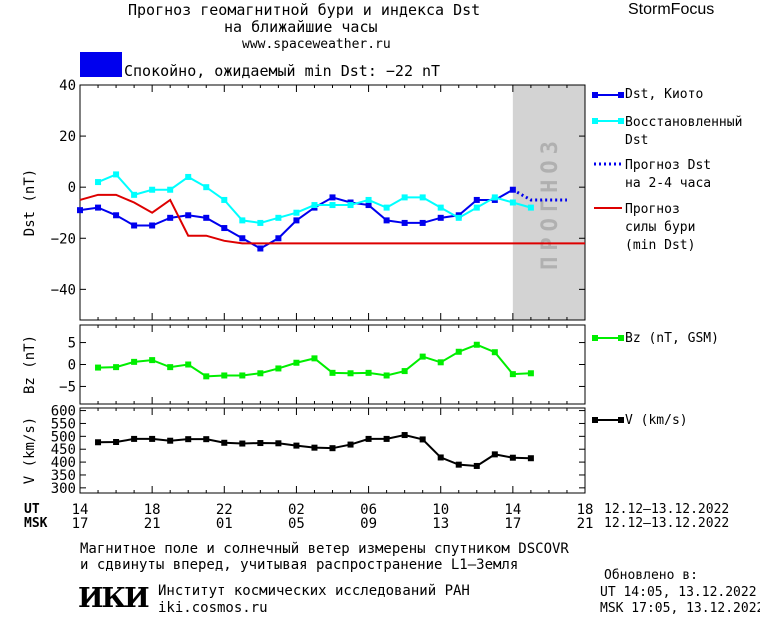 The image size is (760, 620). Describe the element at coordinates (36, 523) in the screenshot. I see `msk-label: MSK` at that location.